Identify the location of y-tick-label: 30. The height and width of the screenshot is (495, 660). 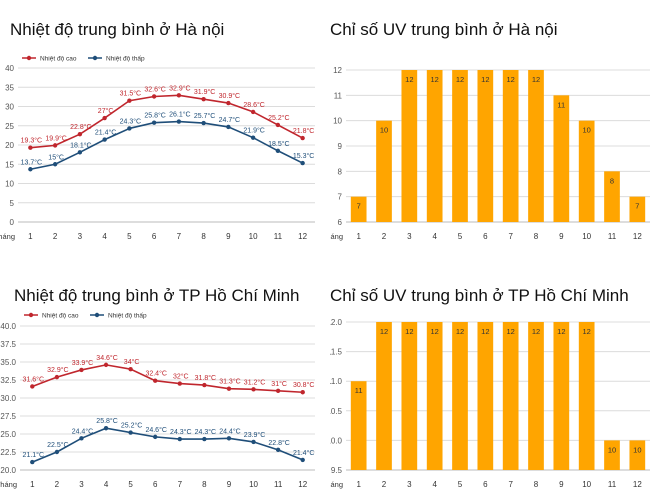
(9, 107).